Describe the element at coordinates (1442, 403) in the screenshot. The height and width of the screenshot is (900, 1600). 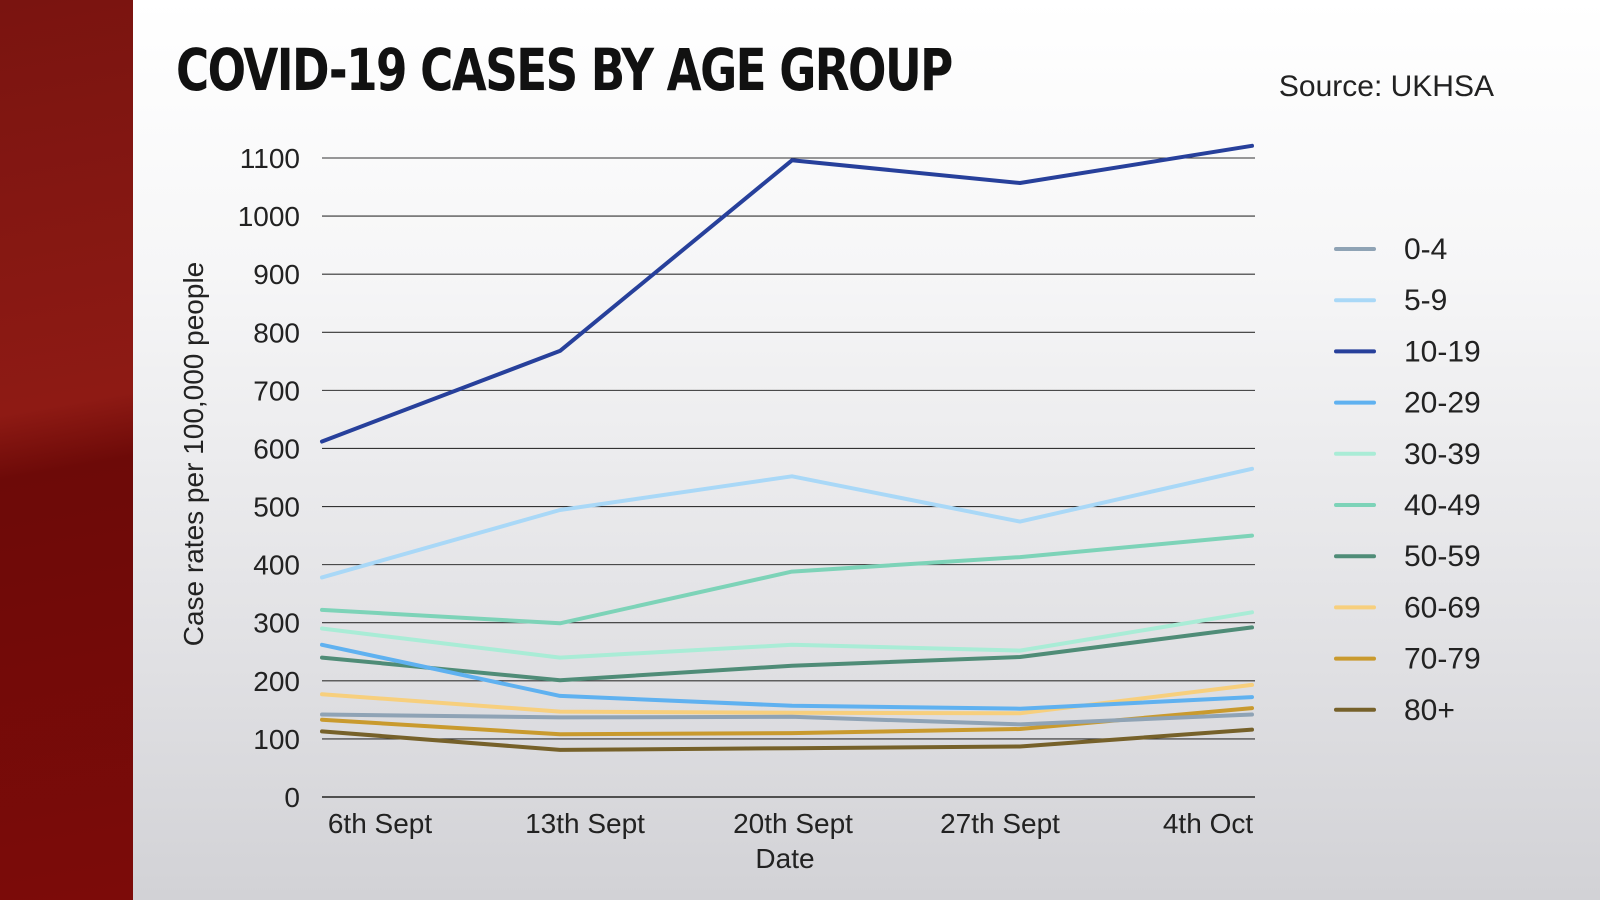
I see `legend-label: 20-29` at that location.